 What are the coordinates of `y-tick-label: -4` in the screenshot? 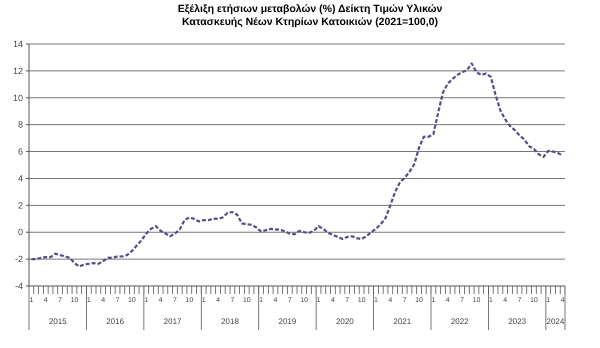 It's located at (18, 286).